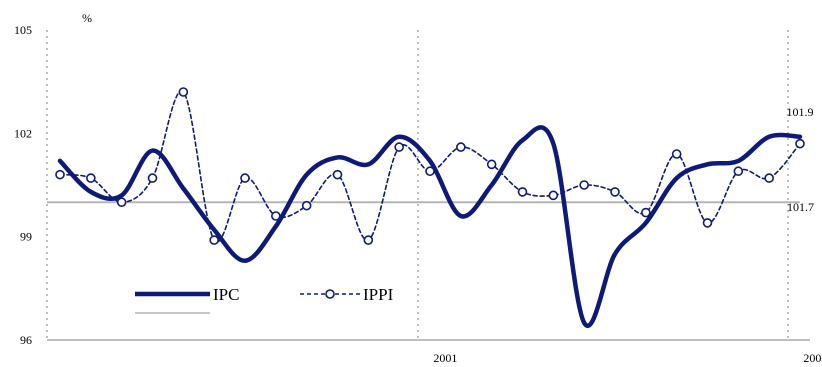 This screenshot has width=822, height=367. Describe the element at coordinates (812, 358) in the screenshot. I see `x-tick-label: 2002` at that location.